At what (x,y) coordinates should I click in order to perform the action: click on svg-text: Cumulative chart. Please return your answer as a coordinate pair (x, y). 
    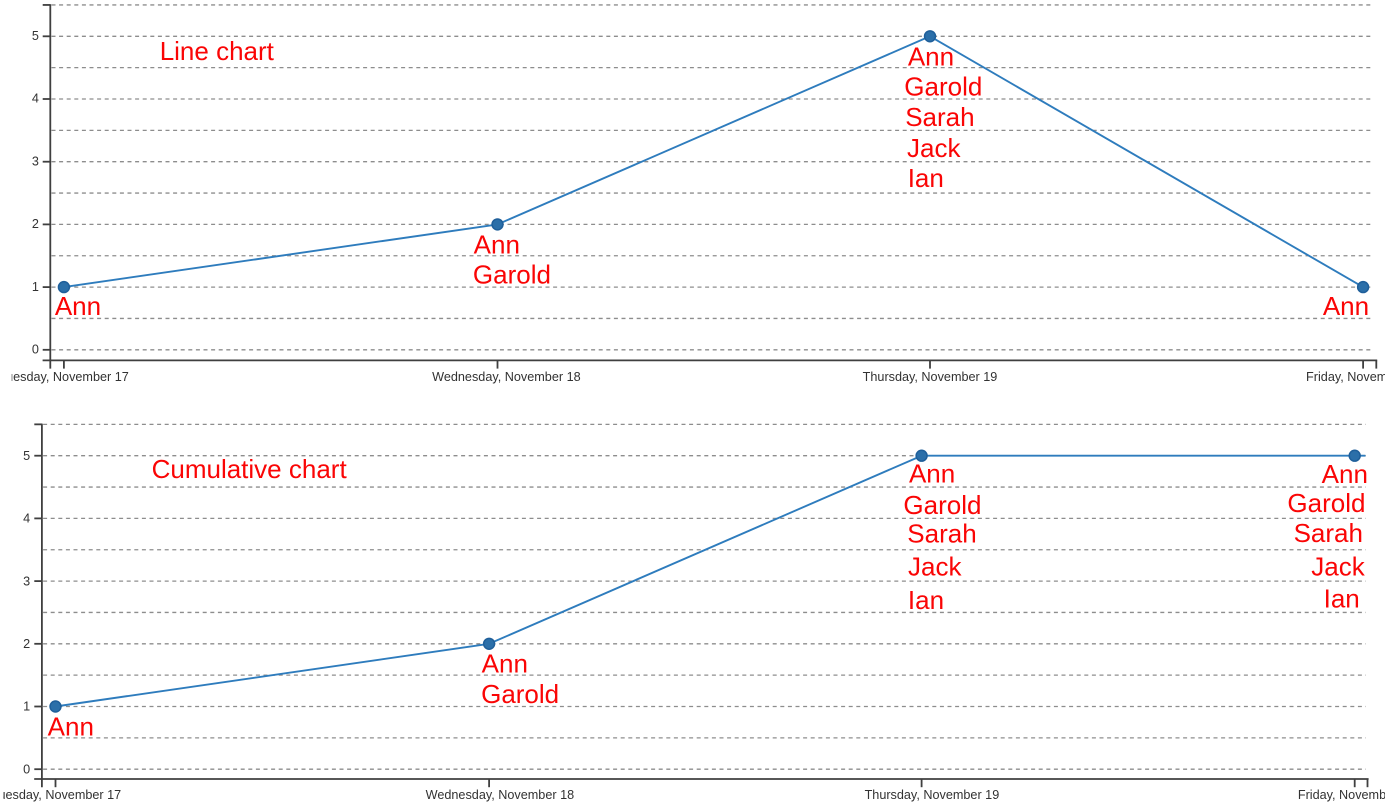
    Looking at the image, I should click on (250, 469).